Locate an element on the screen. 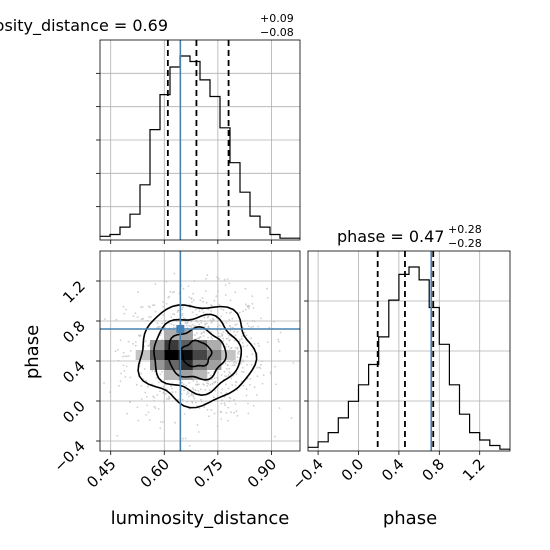  phase-histogram is located at coordinates (409, 358).